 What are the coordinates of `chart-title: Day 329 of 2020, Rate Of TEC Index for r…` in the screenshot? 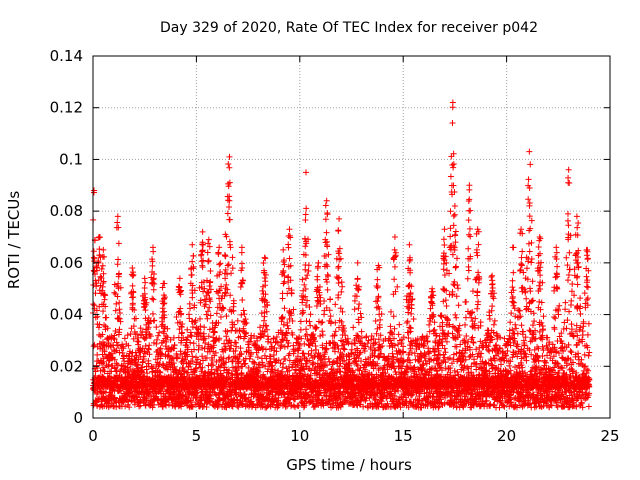 It's located at (349, 28).